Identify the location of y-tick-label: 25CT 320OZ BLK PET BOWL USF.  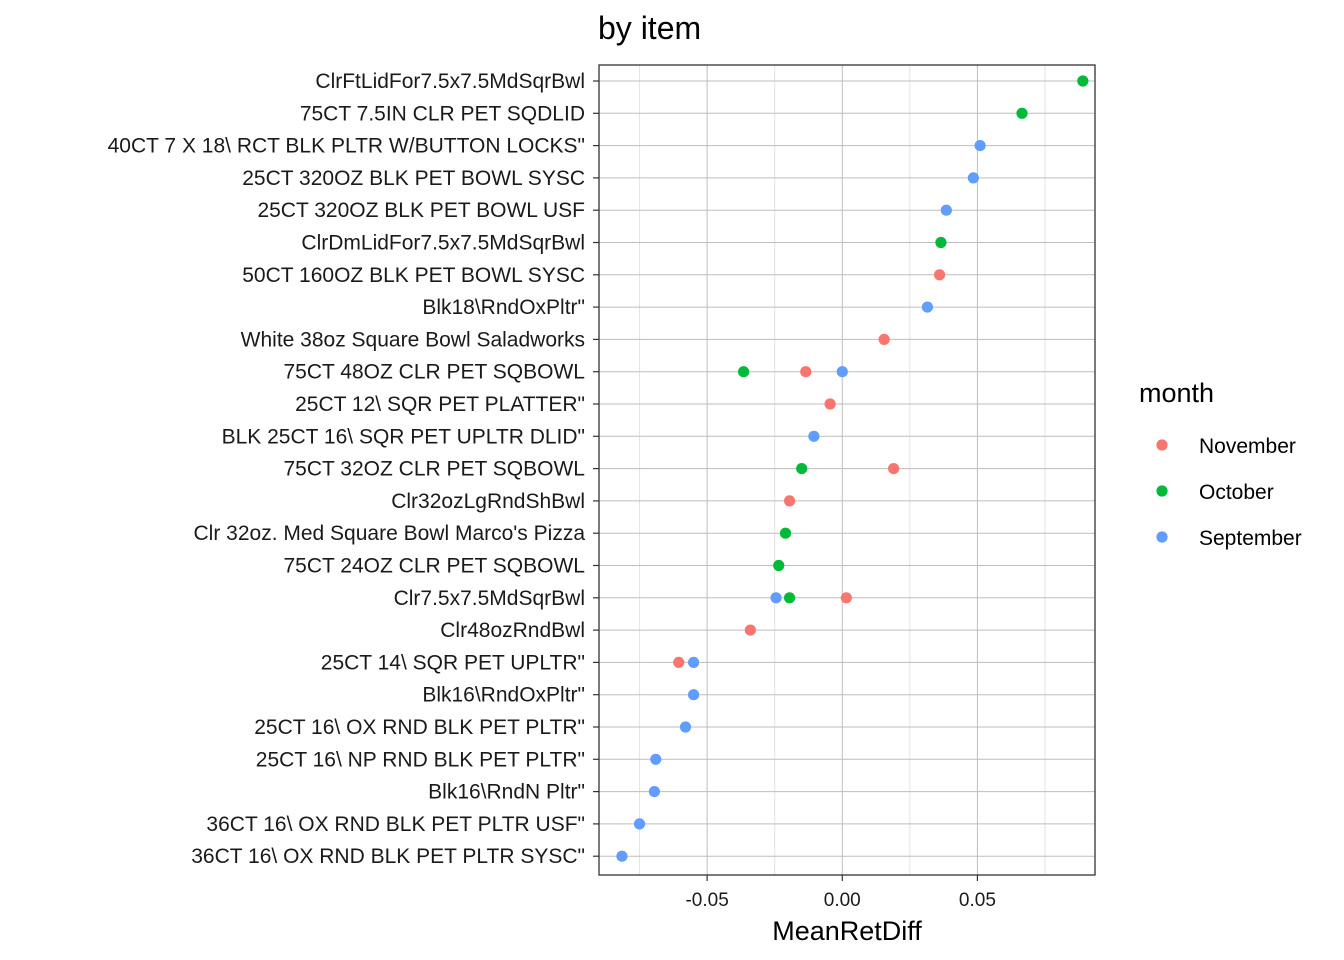
(421, 210).